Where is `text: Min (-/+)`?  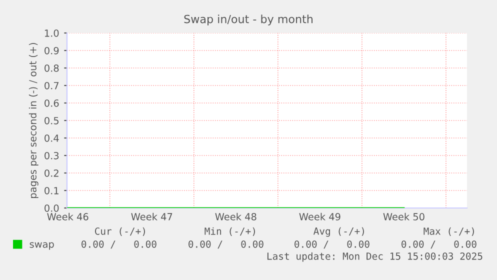 text: Min (-/+) is located at coordinates (229, 231).